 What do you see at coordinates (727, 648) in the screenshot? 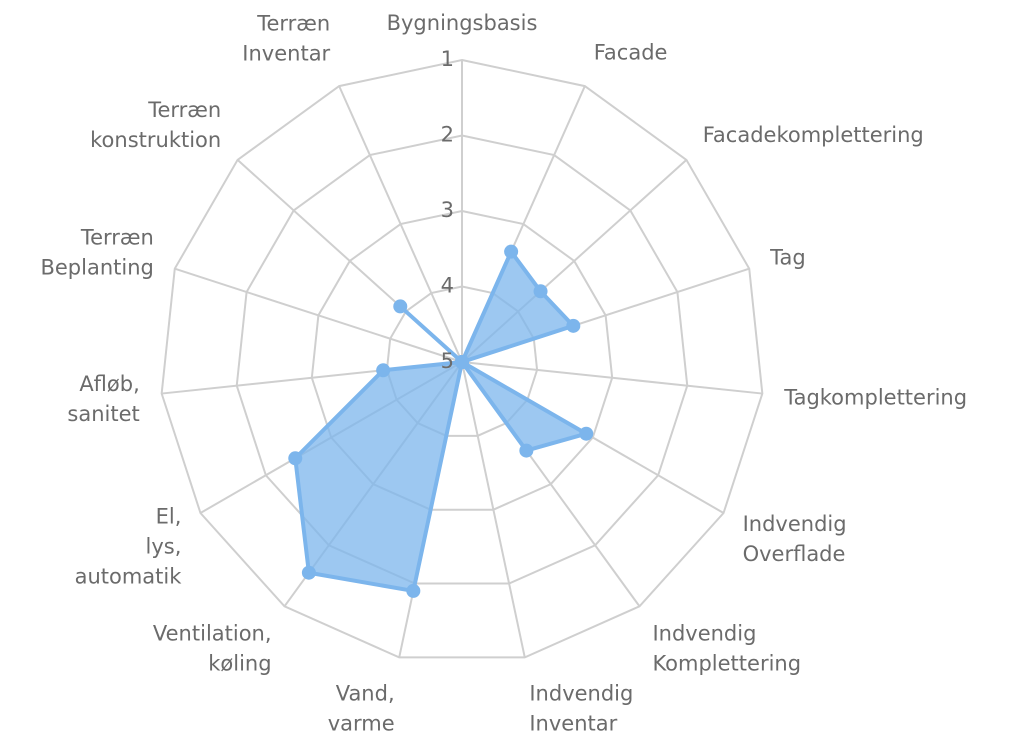
I see `category-label: Indvendig Komplettering` at bounding box center [727, 648].